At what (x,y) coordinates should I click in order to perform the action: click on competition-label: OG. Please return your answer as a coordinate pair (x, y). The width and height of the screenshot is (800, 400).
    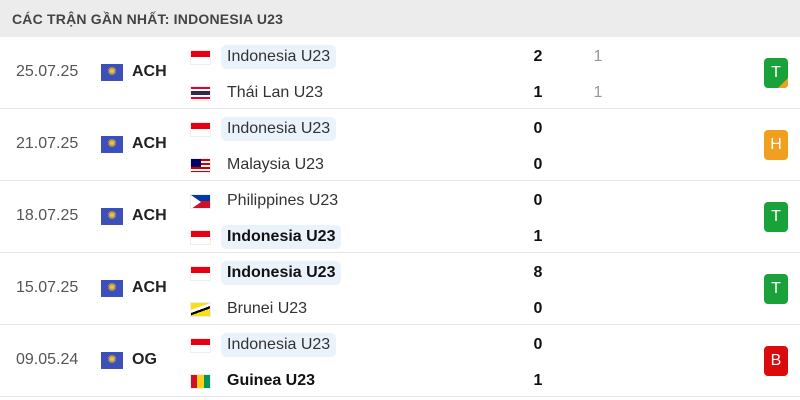
    Looking at the image, I should click on (144, 359).